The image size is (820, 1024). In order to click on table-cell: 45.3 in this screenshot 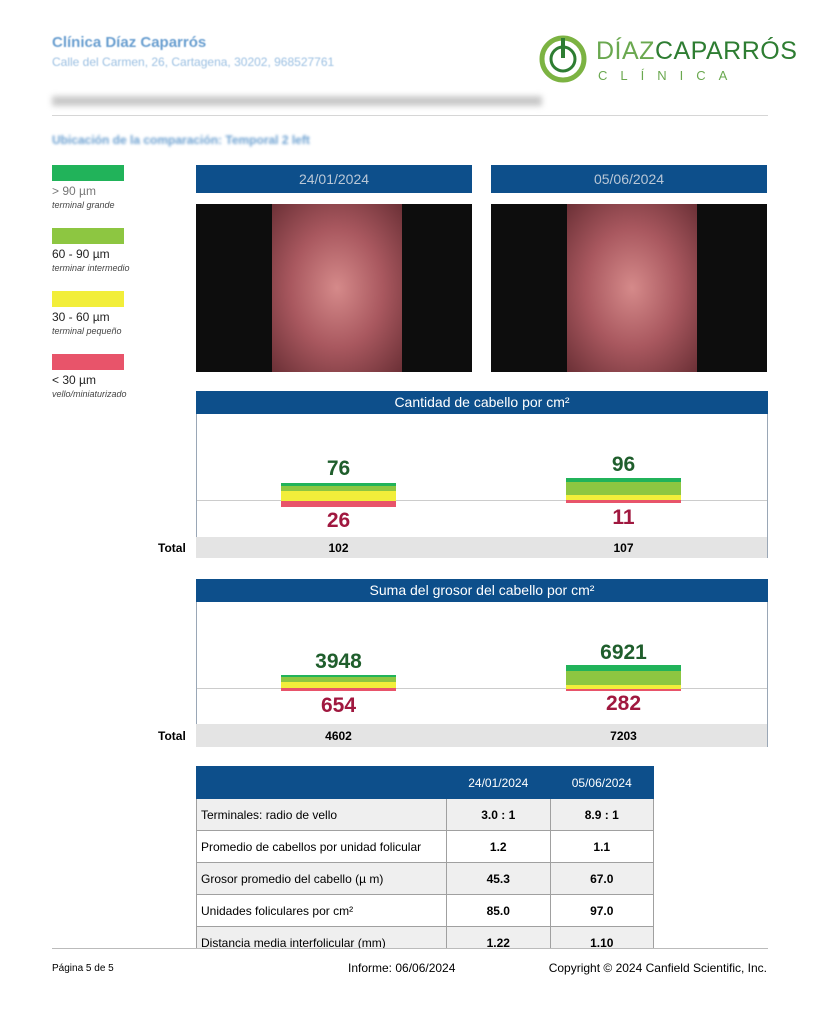, I will do `click(498, 878)`.